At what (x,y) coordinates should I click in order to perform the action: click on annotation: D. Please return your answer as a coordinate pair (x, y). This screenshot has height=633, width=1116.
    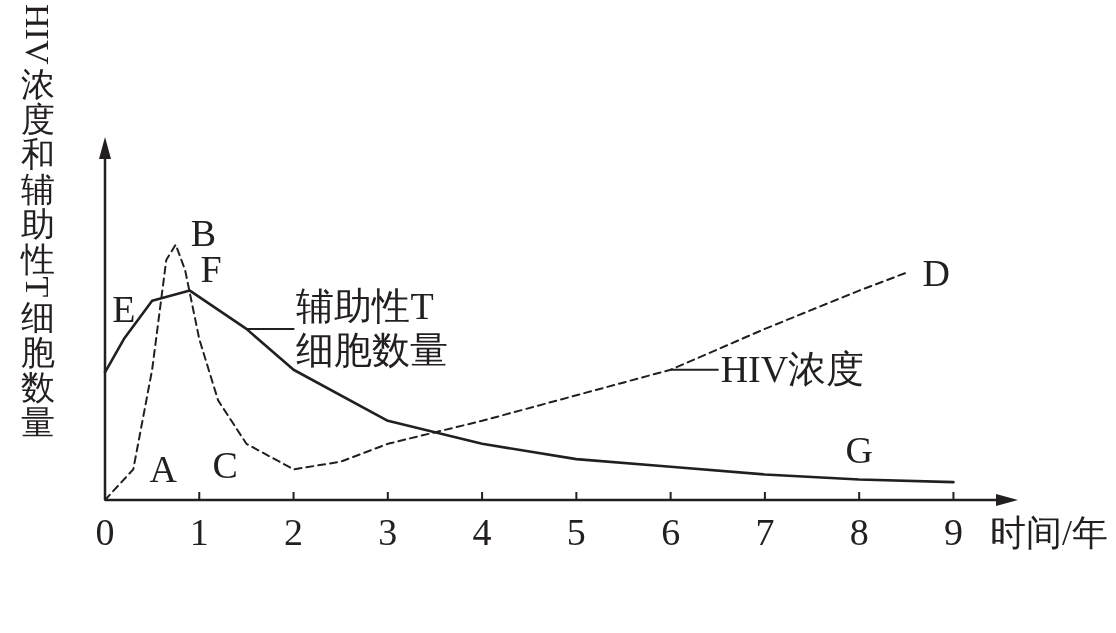
    Looking at the image, I should click on (936, 272).